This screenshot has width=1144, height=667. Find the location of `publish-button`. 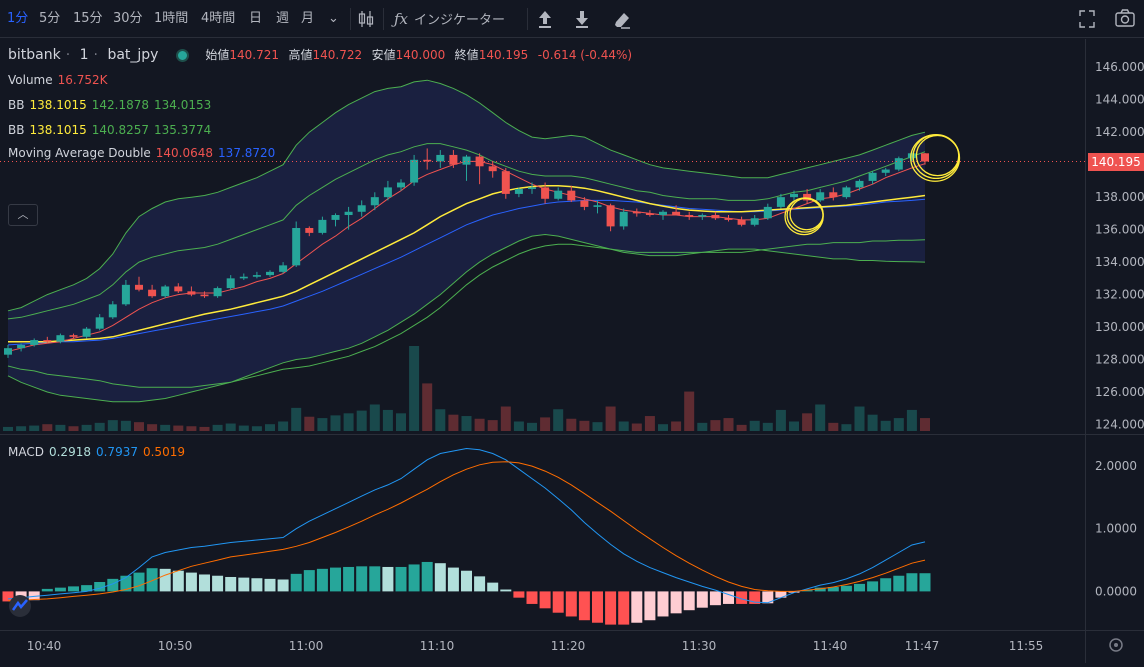

publish-button is located at coordinates (545, 19).